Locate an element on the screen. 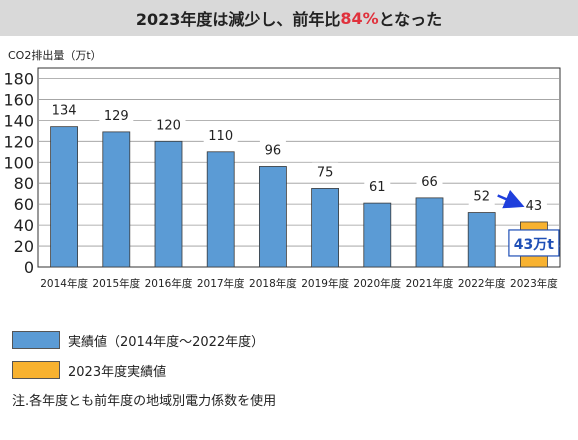 This screenshot has width=578, height=440. x-tick-label: 2022年度 is located at coordinates (482, 283).